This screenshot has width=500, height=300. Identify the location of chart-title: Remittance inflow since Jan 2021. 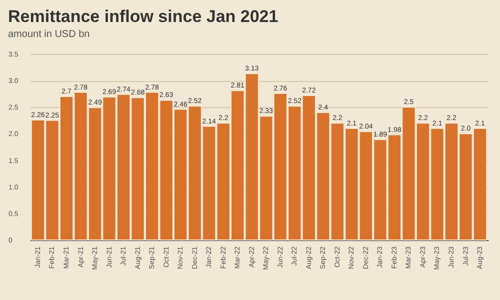
(143, 16).